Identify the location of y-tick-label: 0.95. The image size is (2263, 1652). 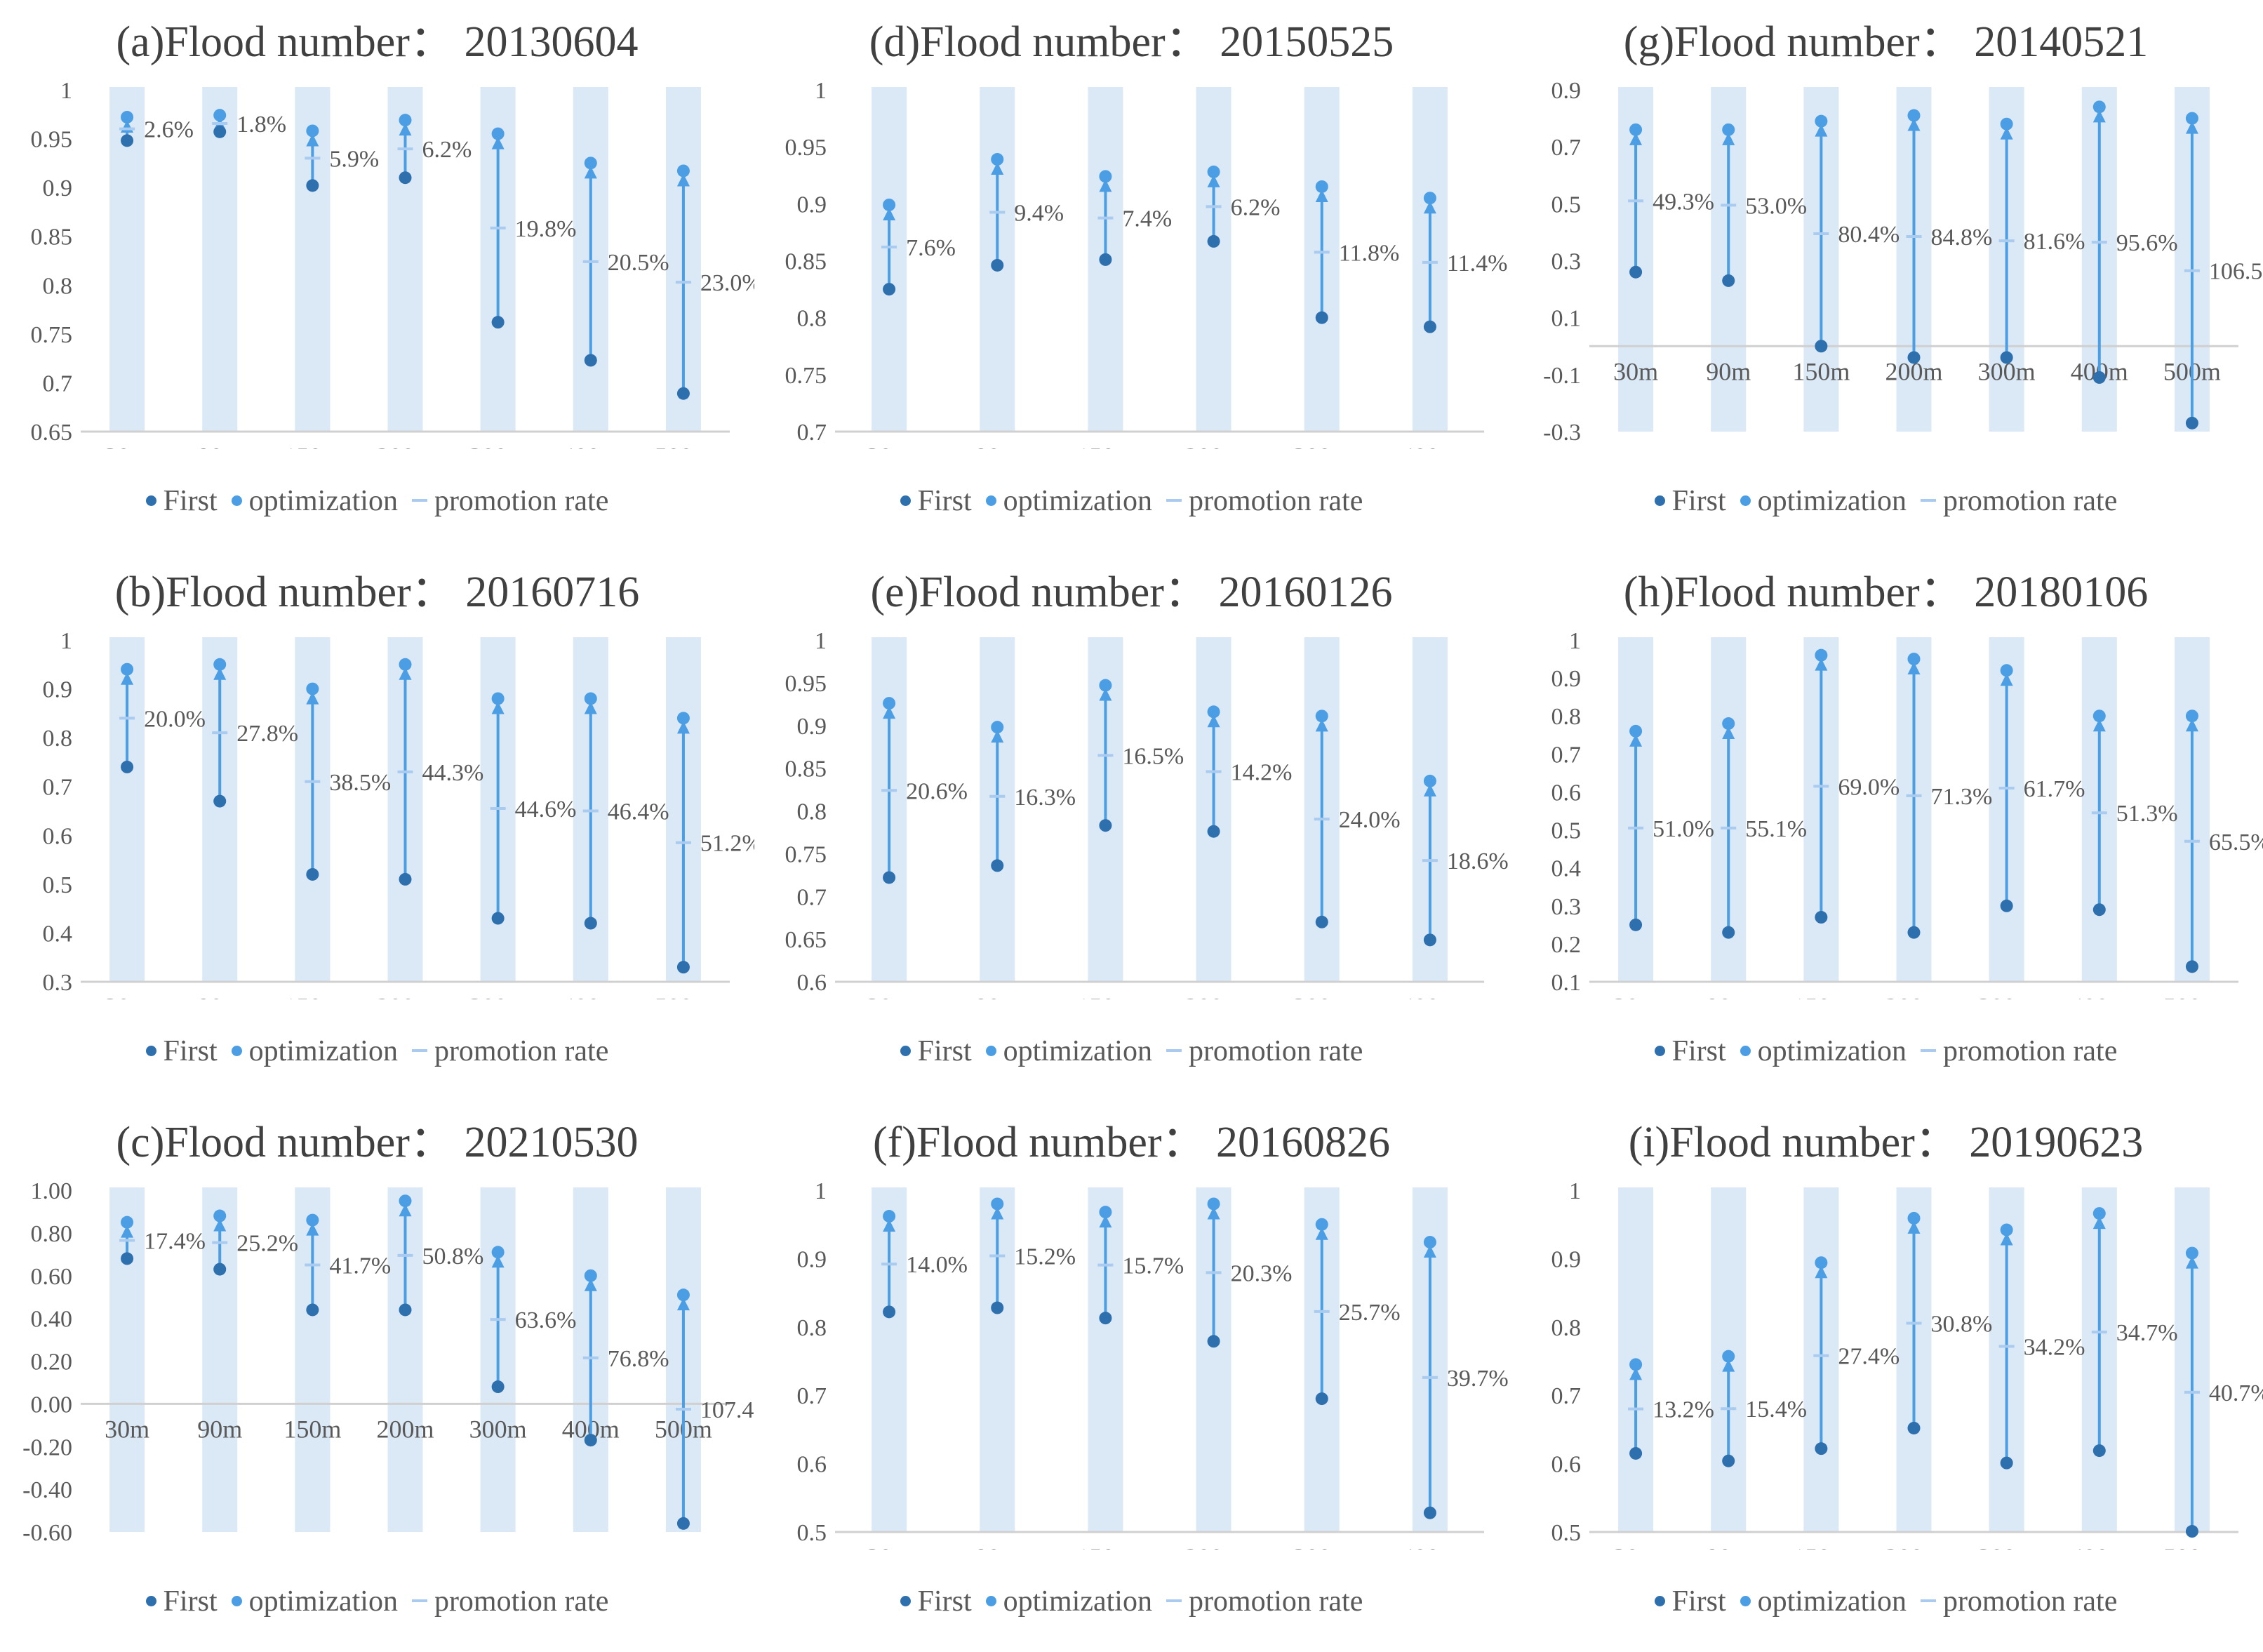
(806, 684).